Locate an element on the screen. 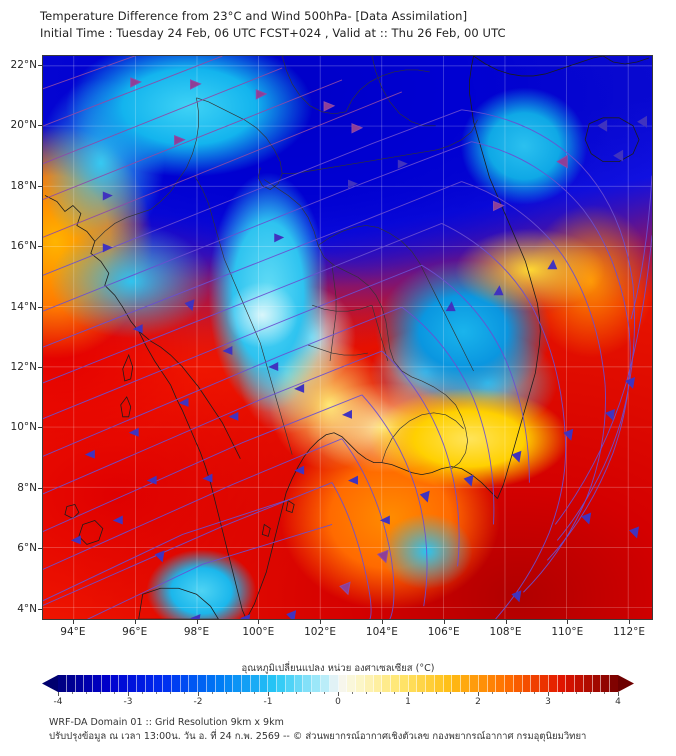 This screenshot has height=756, width=676. x-tick-label: 102°E is located at coordinates (320, 632).